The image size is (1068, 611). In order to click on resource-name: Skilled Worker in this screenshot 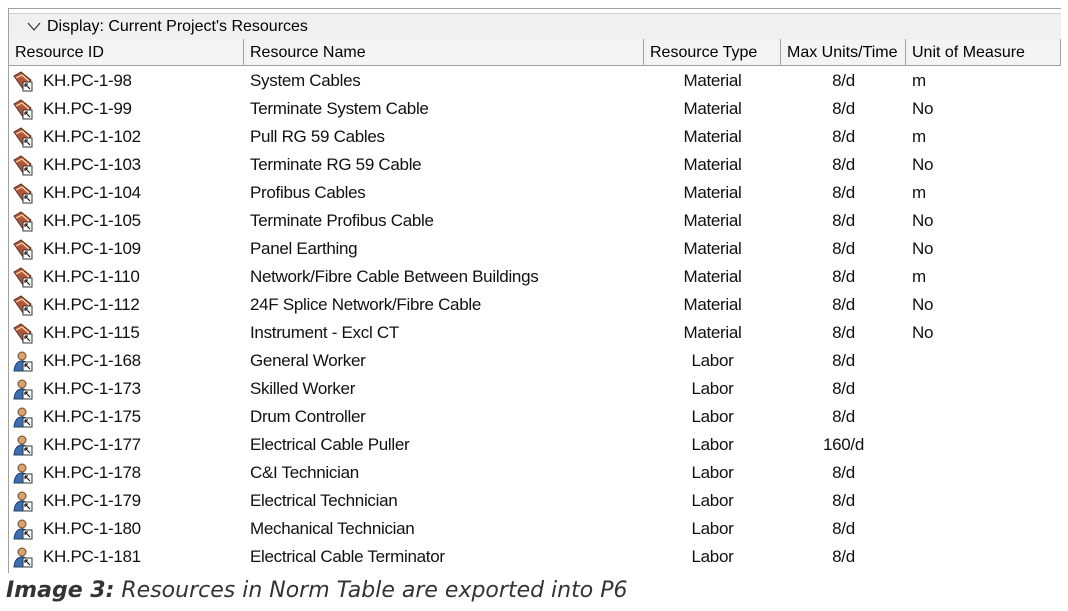, I will do `click(303, 388)`.